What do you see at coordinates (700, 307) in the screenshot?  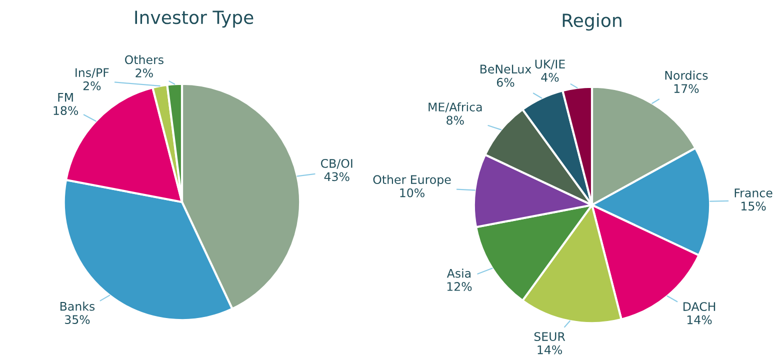 I see `slice-label: DACH` at bounding box center [700, 307].